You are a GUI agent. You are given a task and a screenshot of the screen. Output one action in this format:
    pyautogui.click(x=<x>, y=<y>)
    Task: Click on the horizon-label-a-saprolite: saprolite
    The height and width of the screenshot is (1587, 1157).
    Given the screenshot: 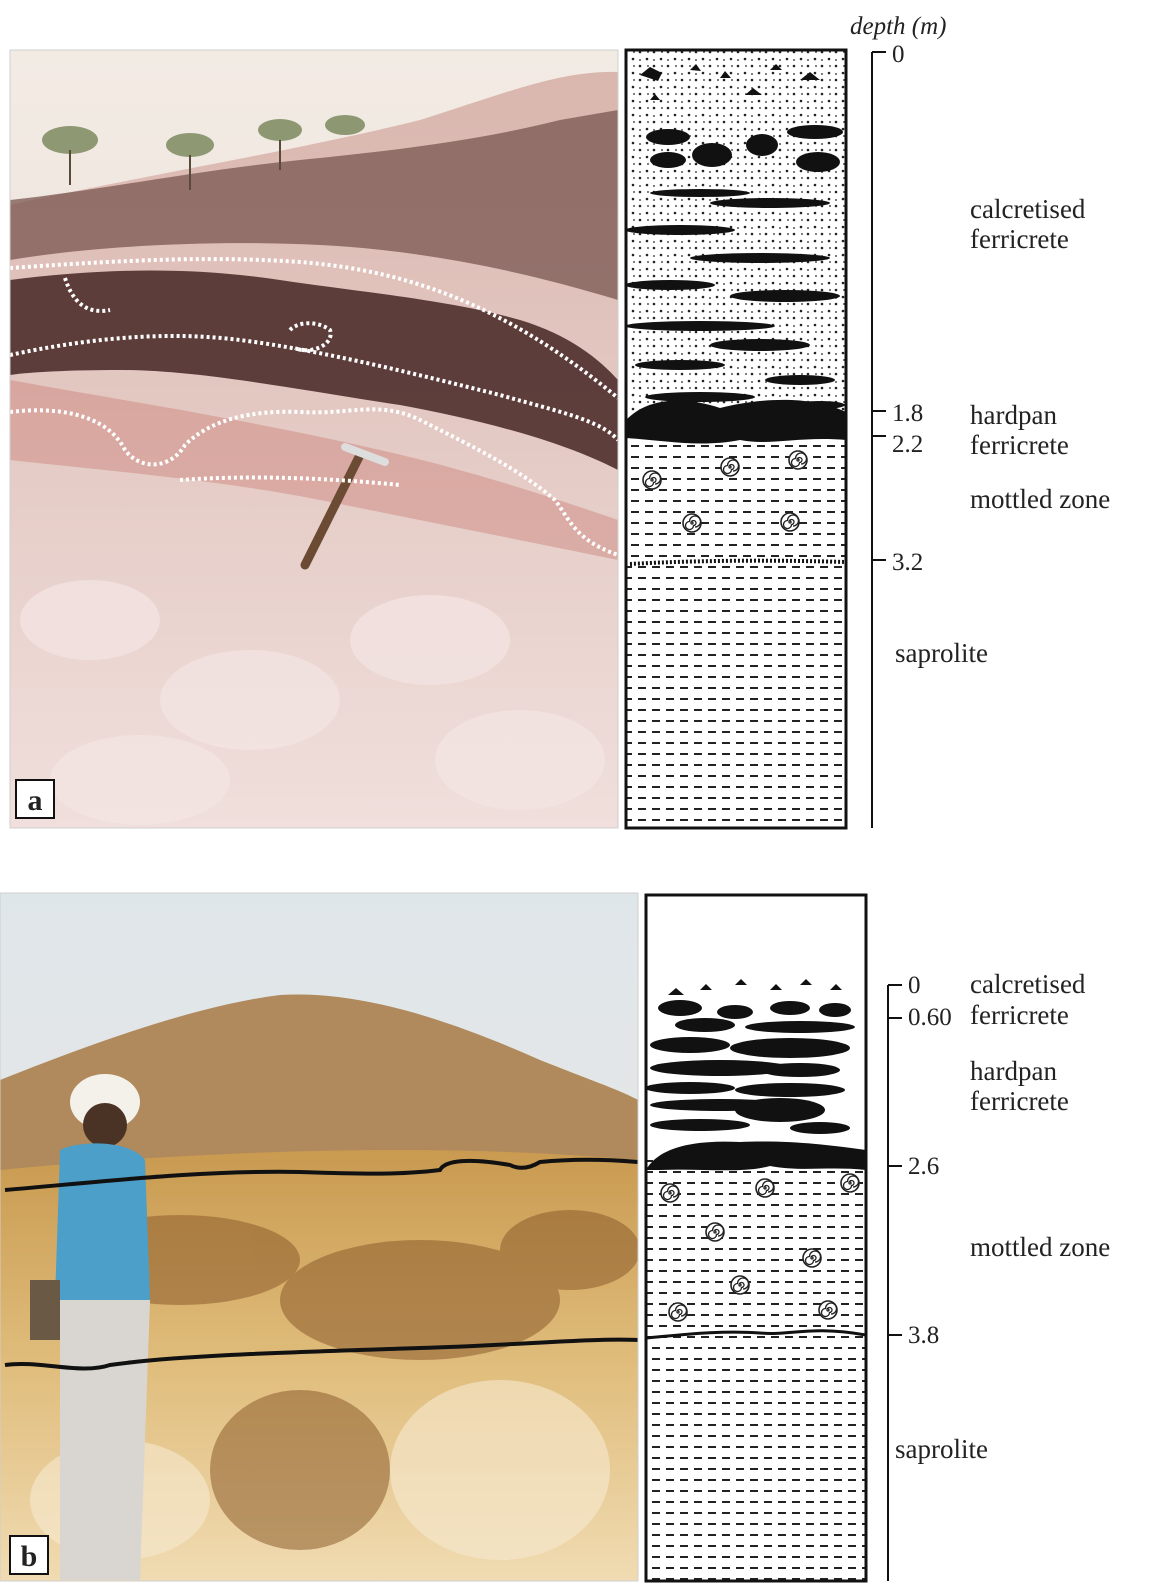 What is the action you would take?
    pyautogui.click(x=941, y=653)
    